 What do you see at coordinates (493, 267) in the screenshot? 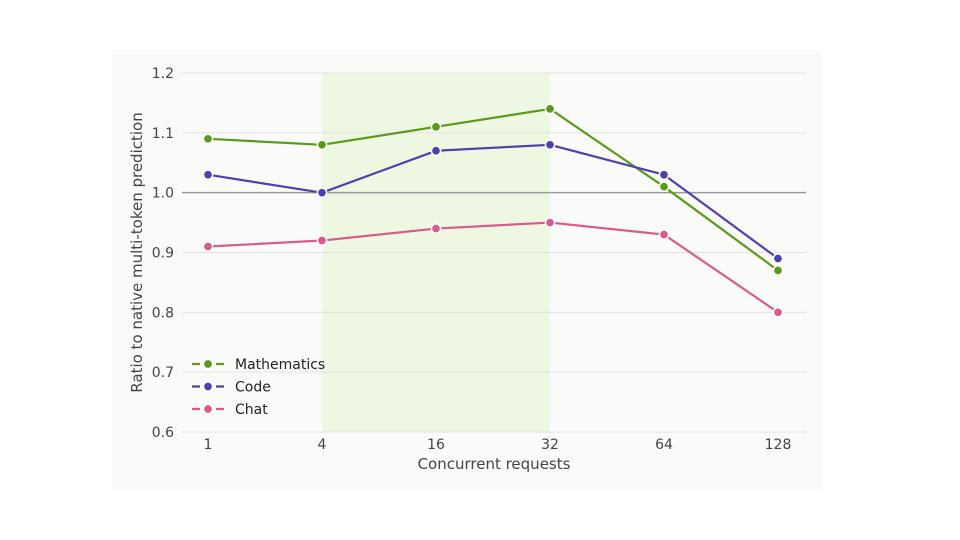
I see `series-line-chat` at bounding box center [493, 267].